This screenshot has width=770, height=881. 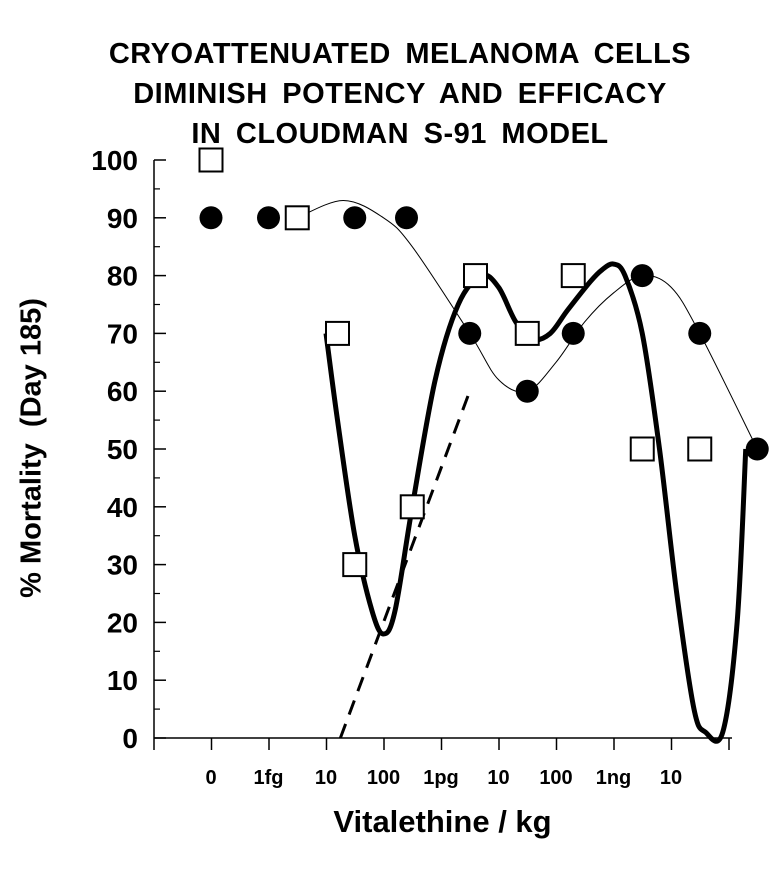 I want to click on title-line-3: IN CLOUDMAN S-91 MODEL, so click(x=400, y=134).